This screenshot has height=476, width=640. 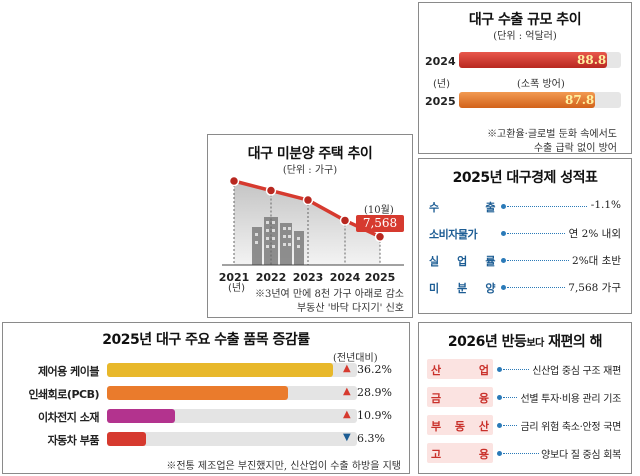 What do you see at coordinates (380, 277) in the screenshot?
I see `housing-xtick-2025: 2025` at bounding box center [380, 277].